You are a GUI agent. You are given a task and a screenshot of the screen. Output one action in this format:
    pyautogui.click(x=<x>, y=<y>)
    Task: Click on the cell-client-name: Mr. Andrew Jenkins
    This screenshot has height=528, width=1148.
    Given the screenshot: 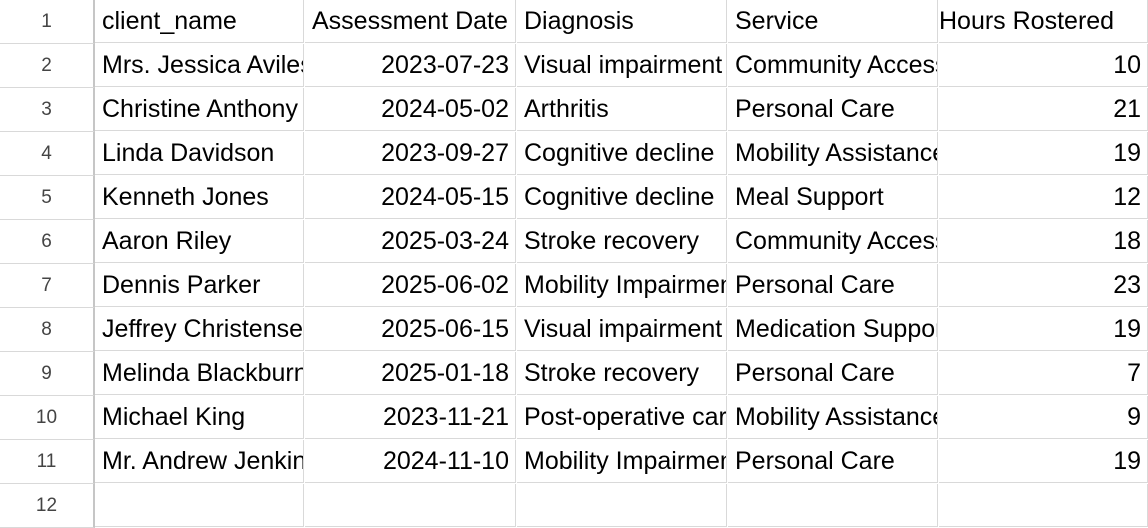 What is the action you would take?
    pyautogui.click(x=199, y=461)
    